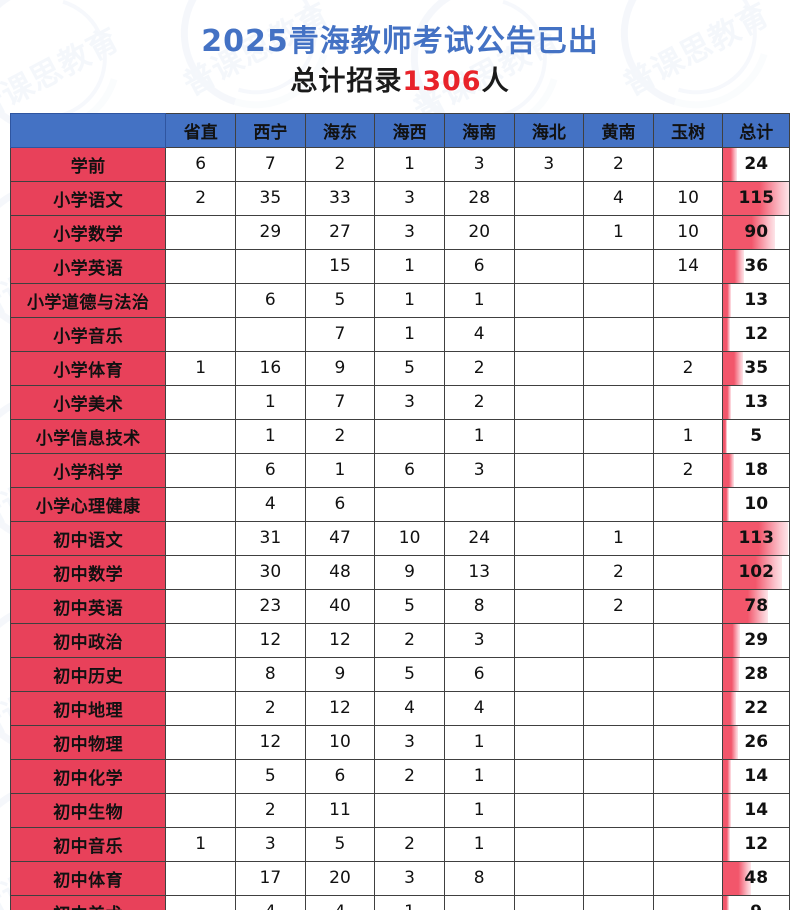 The height and width of the screenshot is (910, 800). What do you see at coordinates (409, 674) in the screenshot?
I see `cell-r15-c3: 5` at bounding box center [409, 674].